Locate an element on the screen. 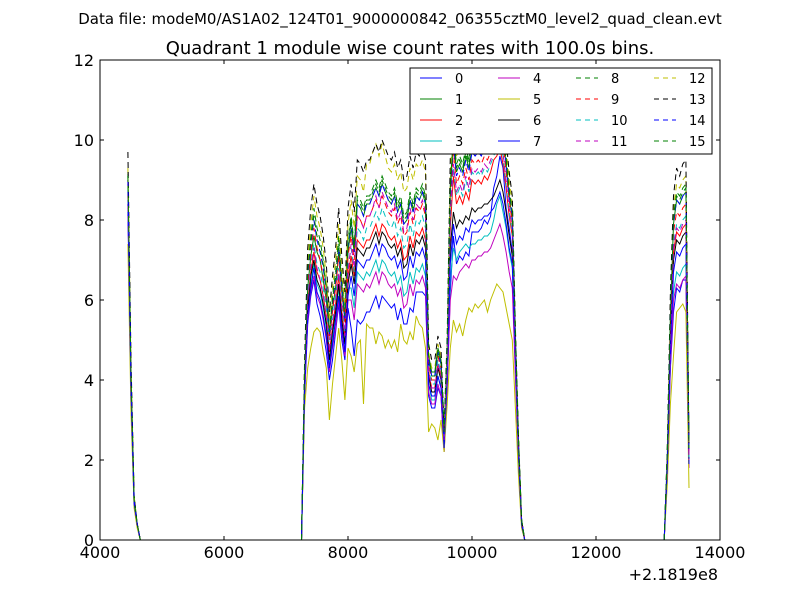 The image size is (800, 600). legend-label-12: 12 is located at coordinates (697, 79).